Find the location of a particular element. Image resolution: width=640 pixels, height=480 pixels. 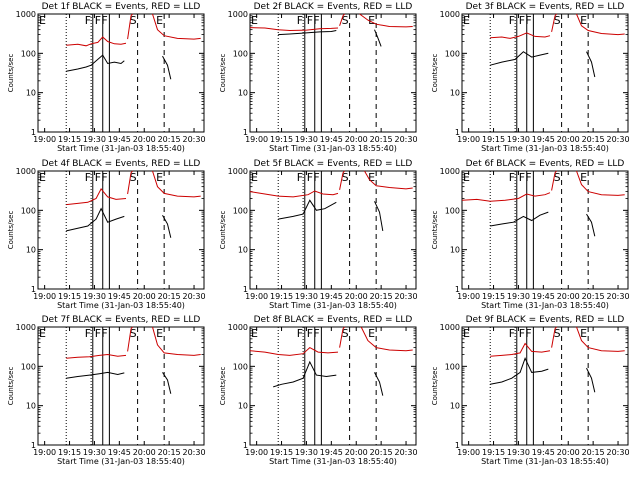

x-tick-label: 19:15 is located at coordinates (281, 139).